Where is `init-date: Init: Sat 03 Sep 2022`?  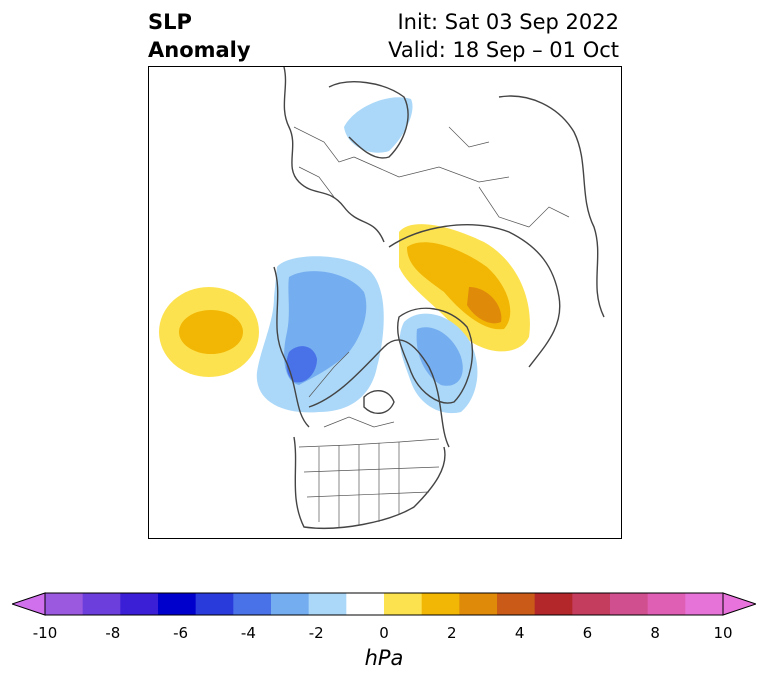
init-date: Init: Sat 03 Sep 2022 is located at coordinates (508, 22).